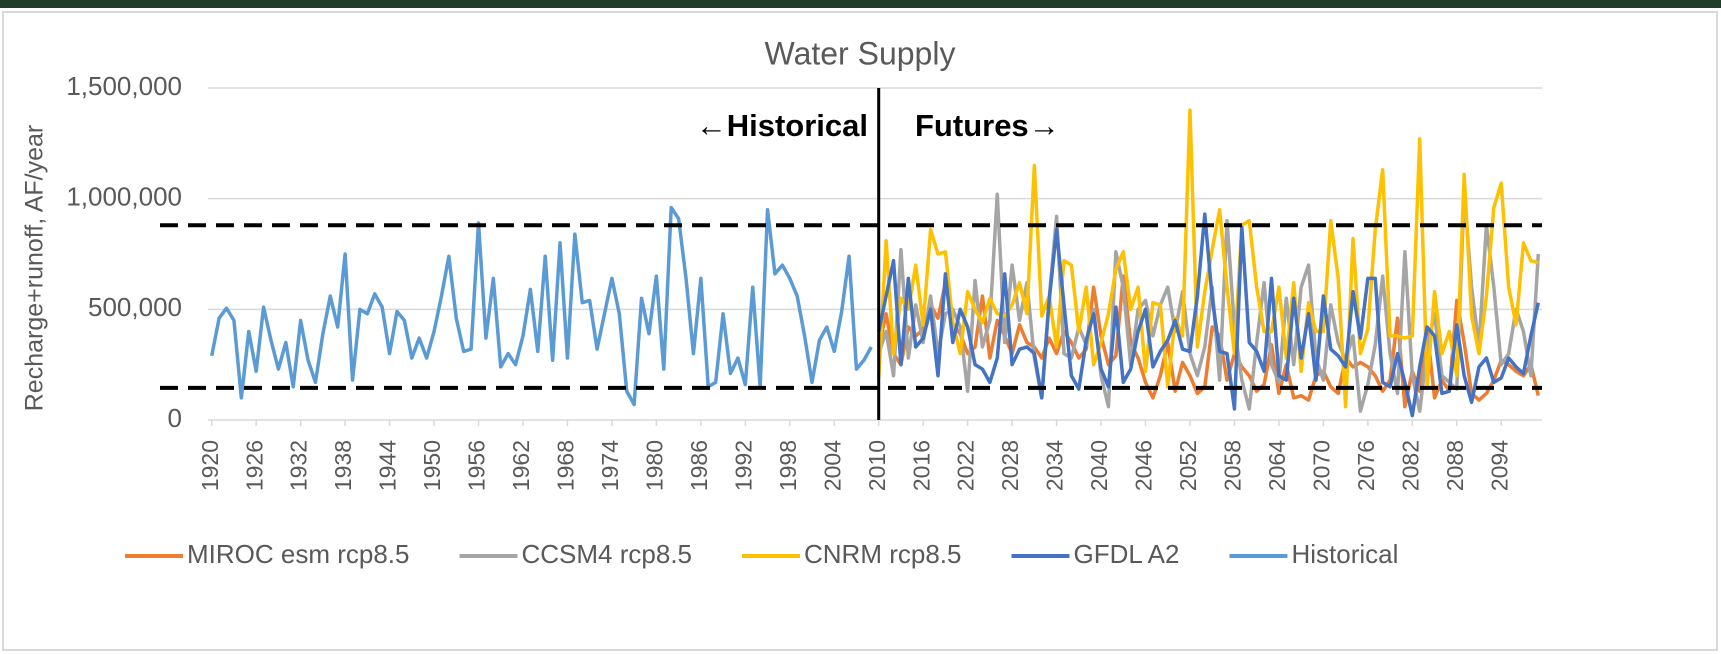 This screenshot has height=654, width=1721. Describe the element at coordinates (1188, 465) in the screenshot. I see `x-tick-label: 2052` at that location.